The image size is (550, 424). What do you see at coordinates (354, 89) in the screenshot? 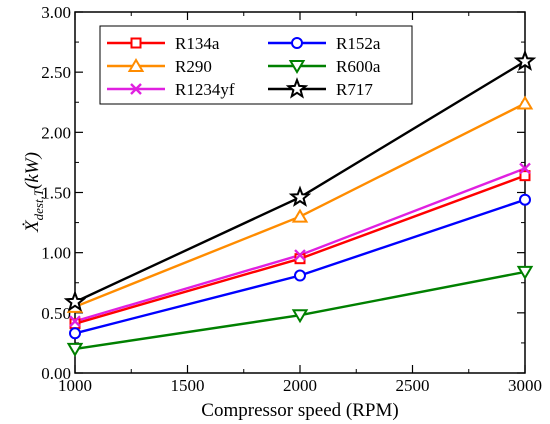
I see `legend-label-r717: R717` at bounding box center [354, 89].